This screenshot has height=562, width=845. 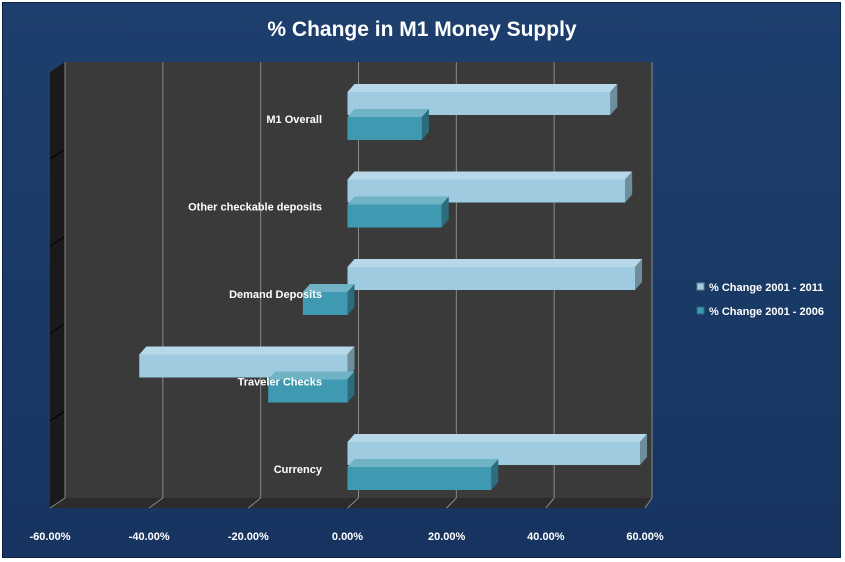 I want to click on chart-title: % Change in M1 Money Supply, so click(x=422, y=29).